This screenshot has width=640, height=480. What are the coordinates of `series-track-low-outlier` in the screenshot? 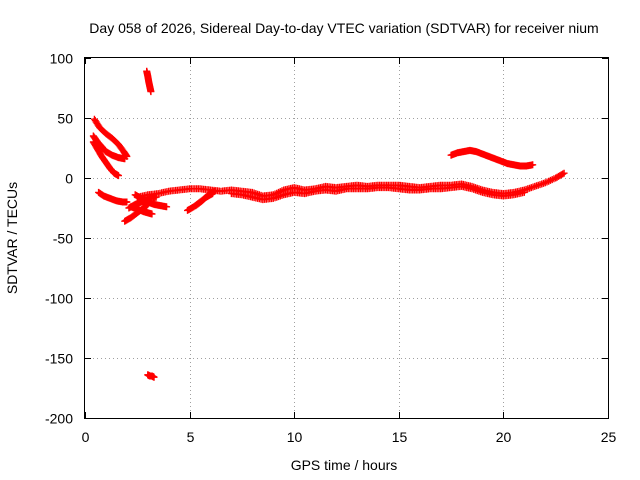 It's located at (151, 376).